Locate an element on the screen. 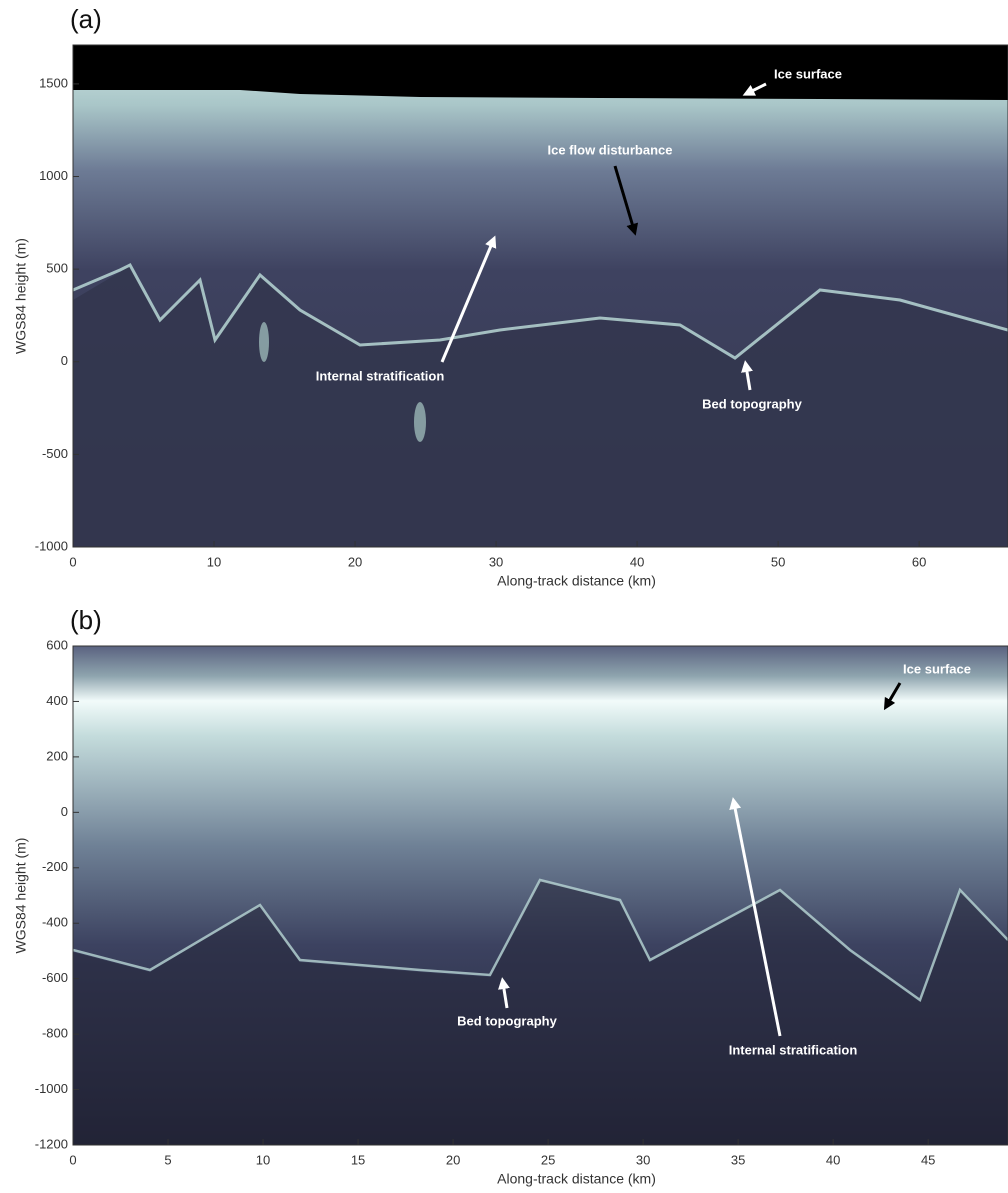 This screenshot has height=1193, width=1008. annotation: Ice flow disturbance is located at coordinates (610, 149).